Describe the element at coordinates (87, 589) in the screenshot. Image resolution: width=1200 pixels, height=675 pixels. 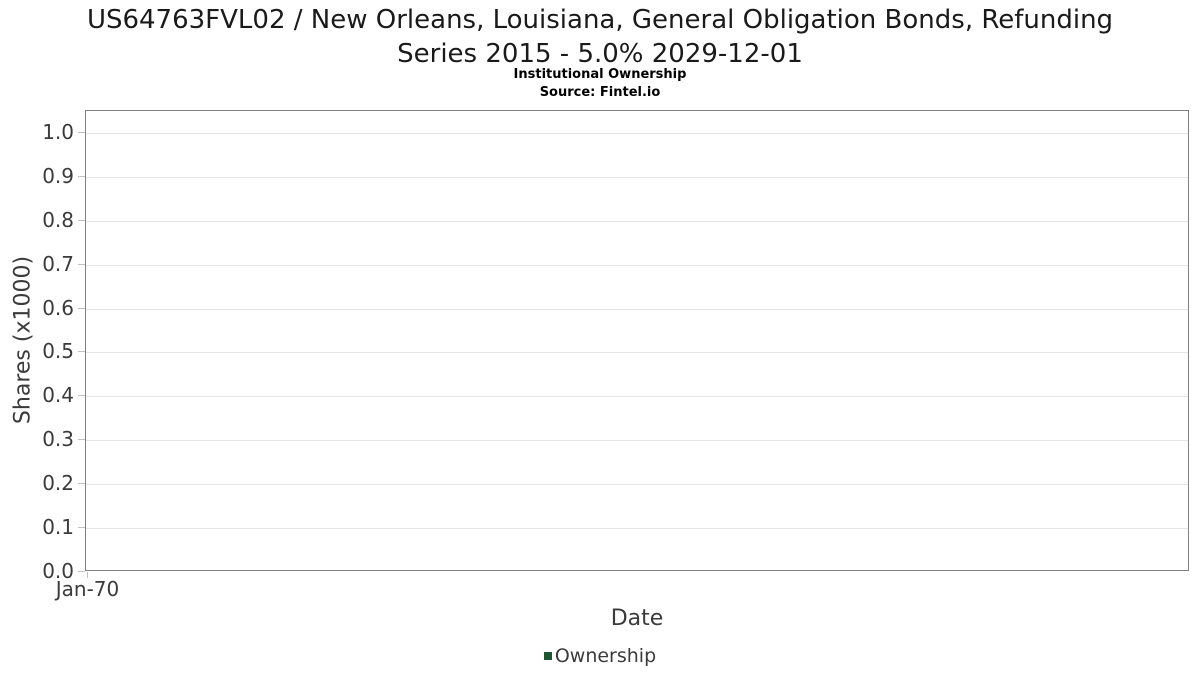
I see `x-tick-label: Jan-70` at that location.